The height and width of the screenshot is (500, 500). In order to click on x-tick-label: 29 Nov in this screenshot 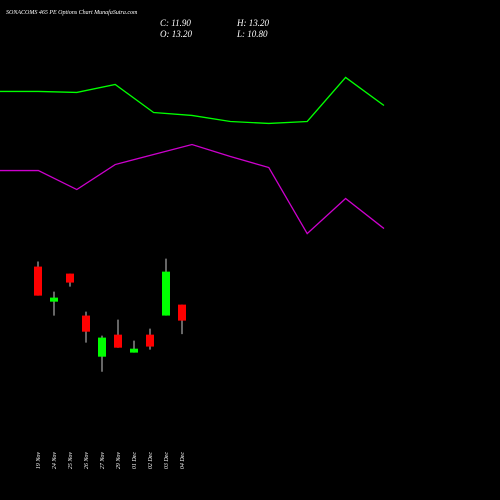, I will do `click(119, 461)`.